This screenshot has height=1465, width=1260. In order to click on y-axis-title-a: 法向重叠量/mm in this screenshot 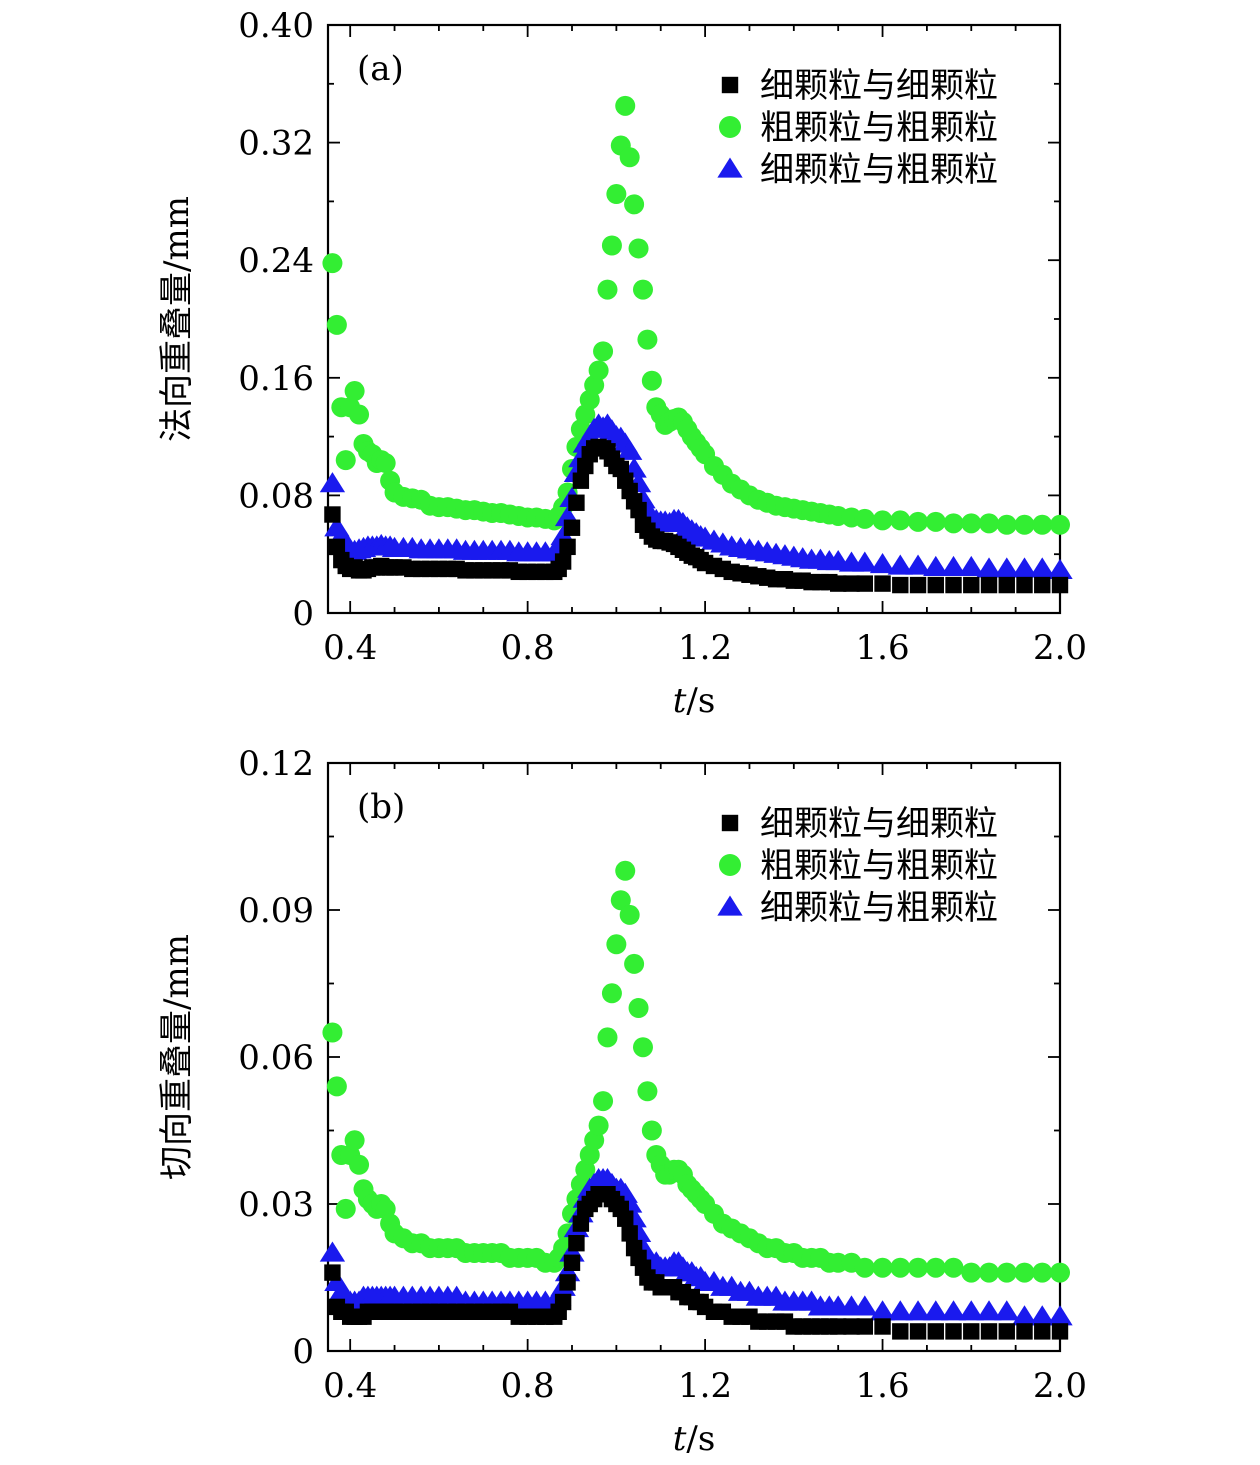, I will do `click(177, 319)`.